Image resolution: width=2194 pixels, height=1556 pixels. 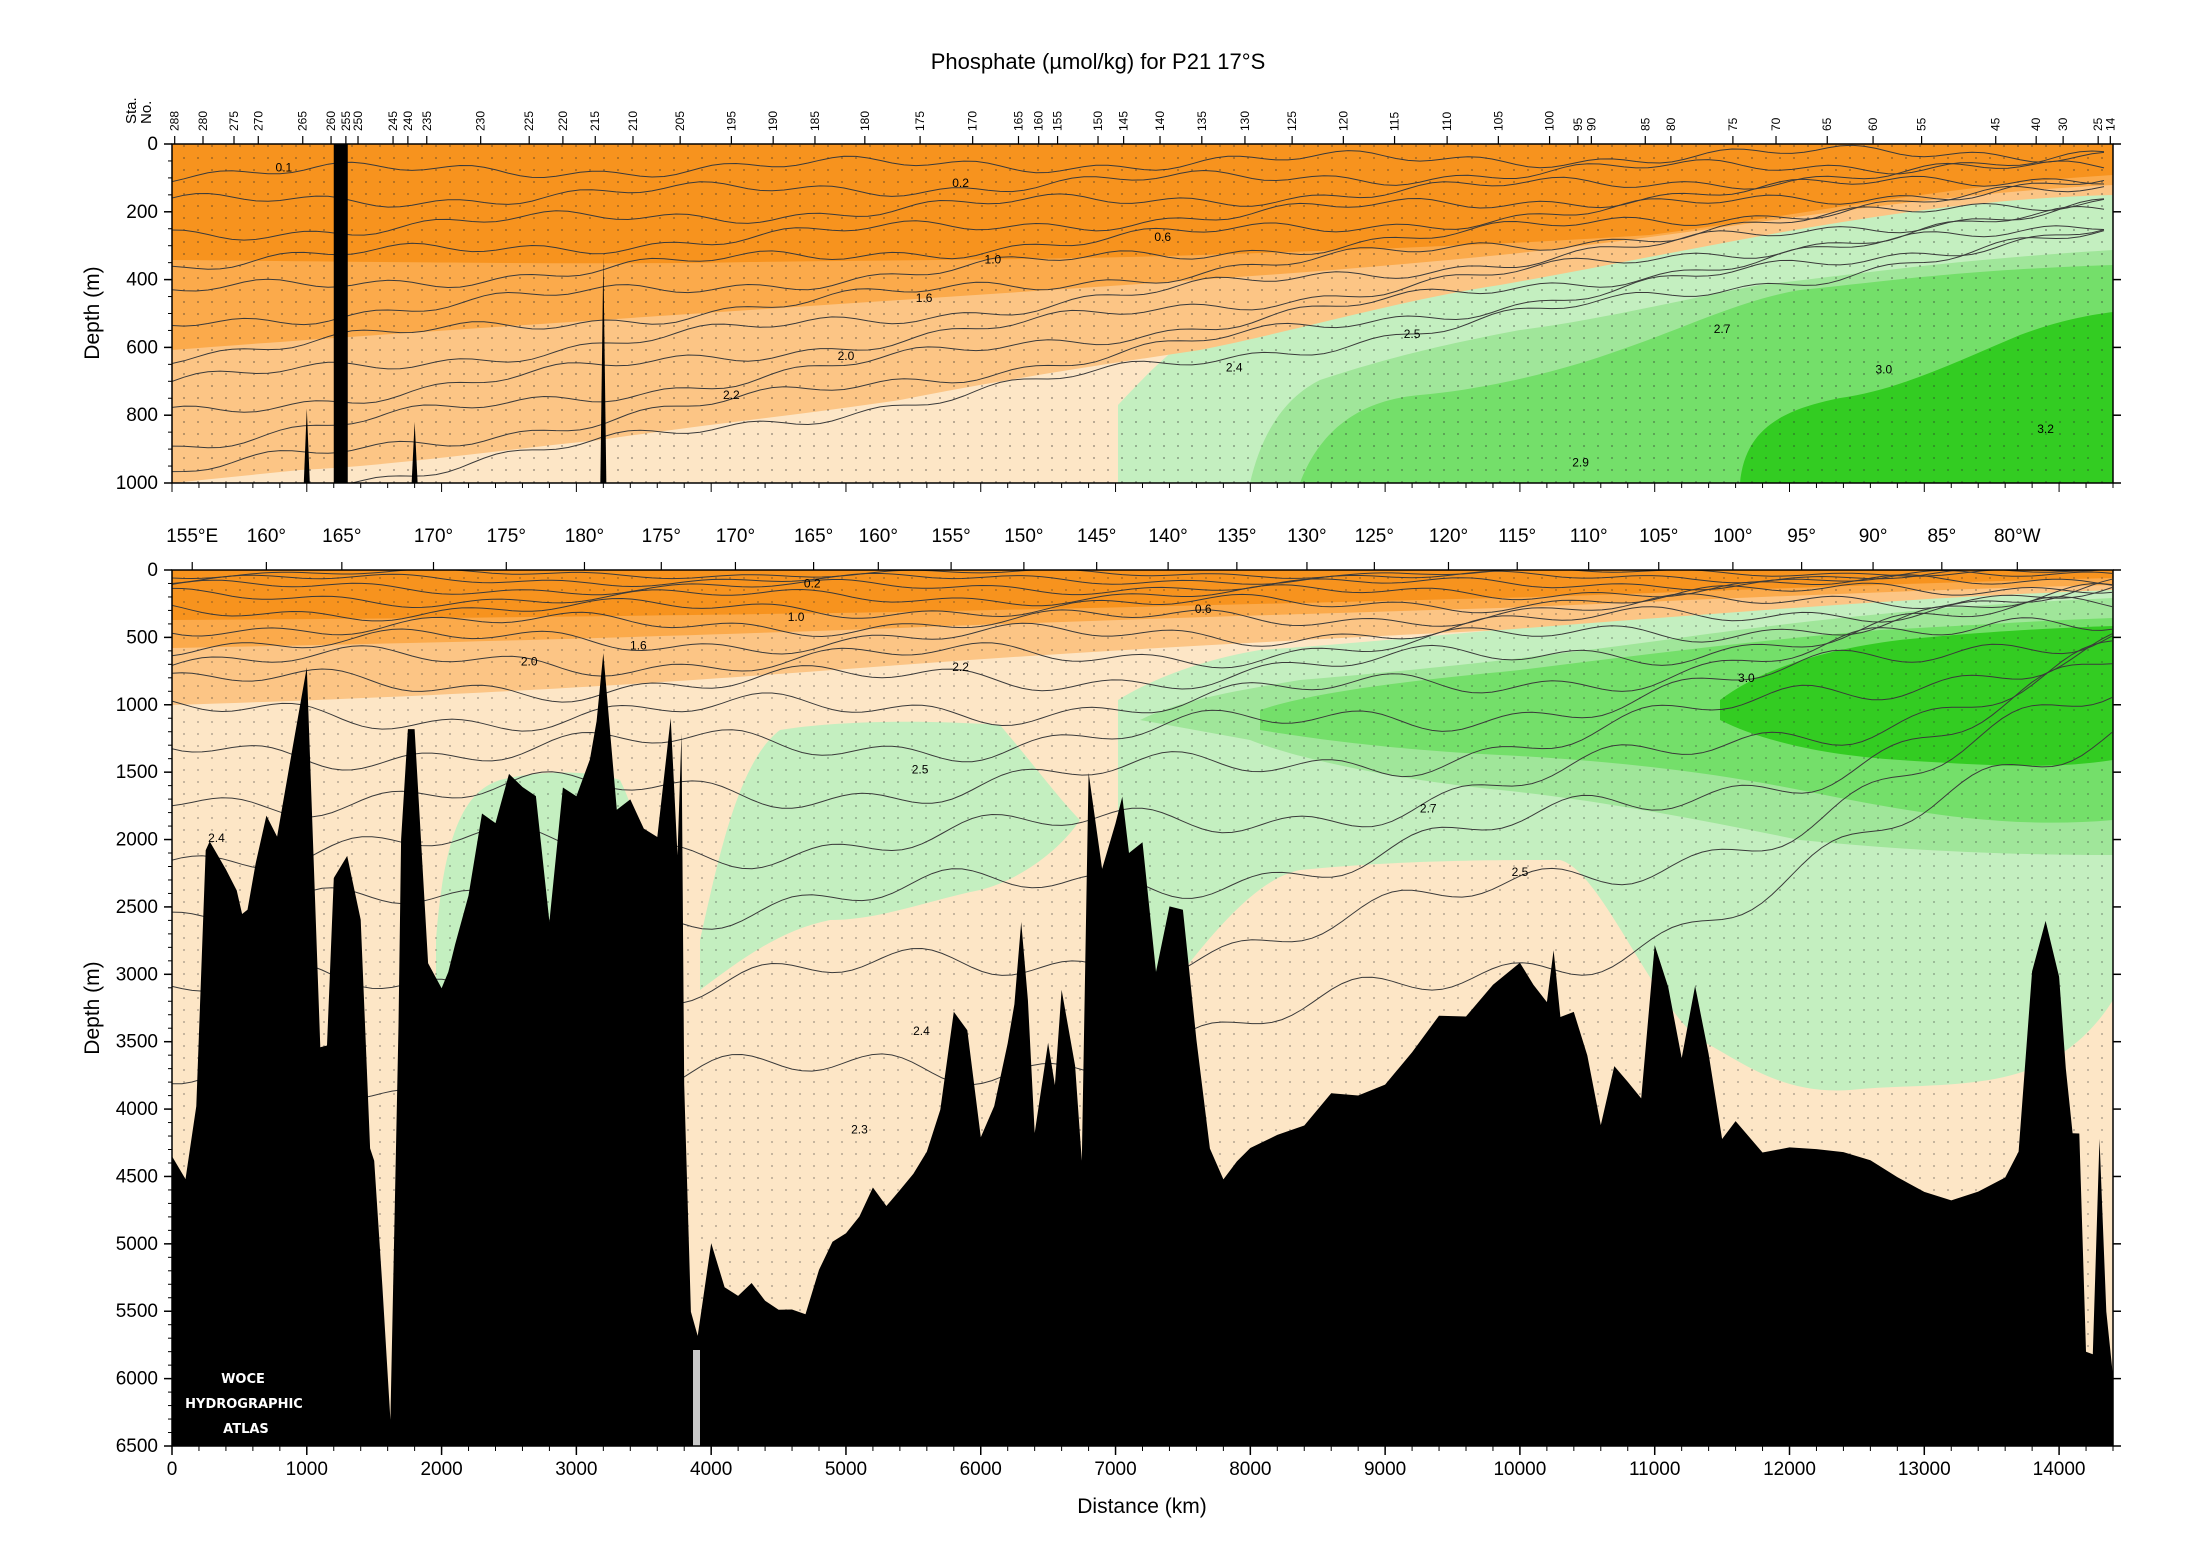 I want to click on upper-contour-value-label: 1.0, so click(x=993, y=259).